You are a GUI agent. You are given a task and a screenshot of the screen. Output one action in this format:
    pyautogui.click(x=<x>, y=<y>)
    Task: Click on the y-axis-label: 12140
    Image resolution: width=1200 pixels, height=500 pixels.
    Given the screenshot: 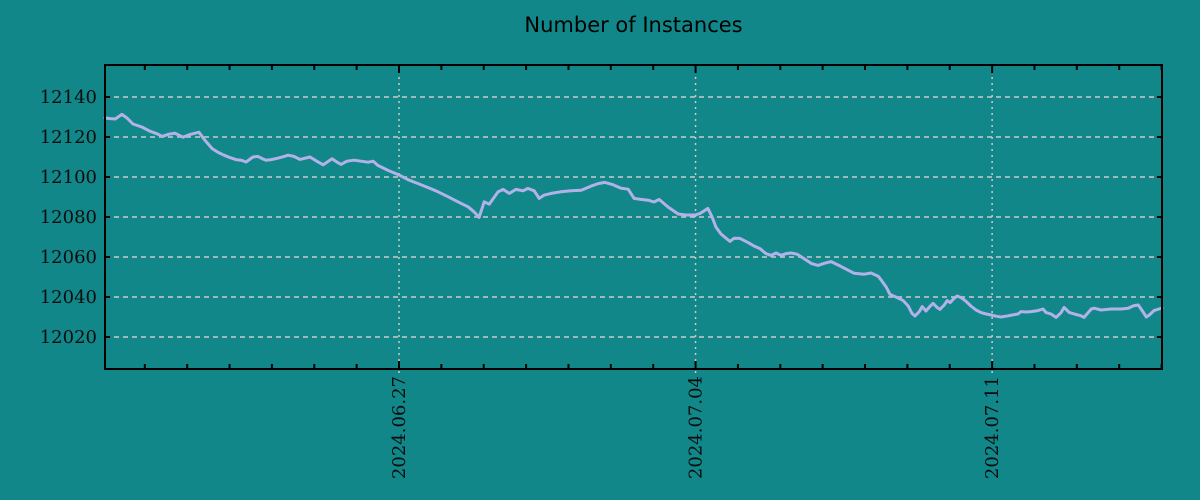 What is the action you would take?
    pyautogui.click(x=68, y=97)
    